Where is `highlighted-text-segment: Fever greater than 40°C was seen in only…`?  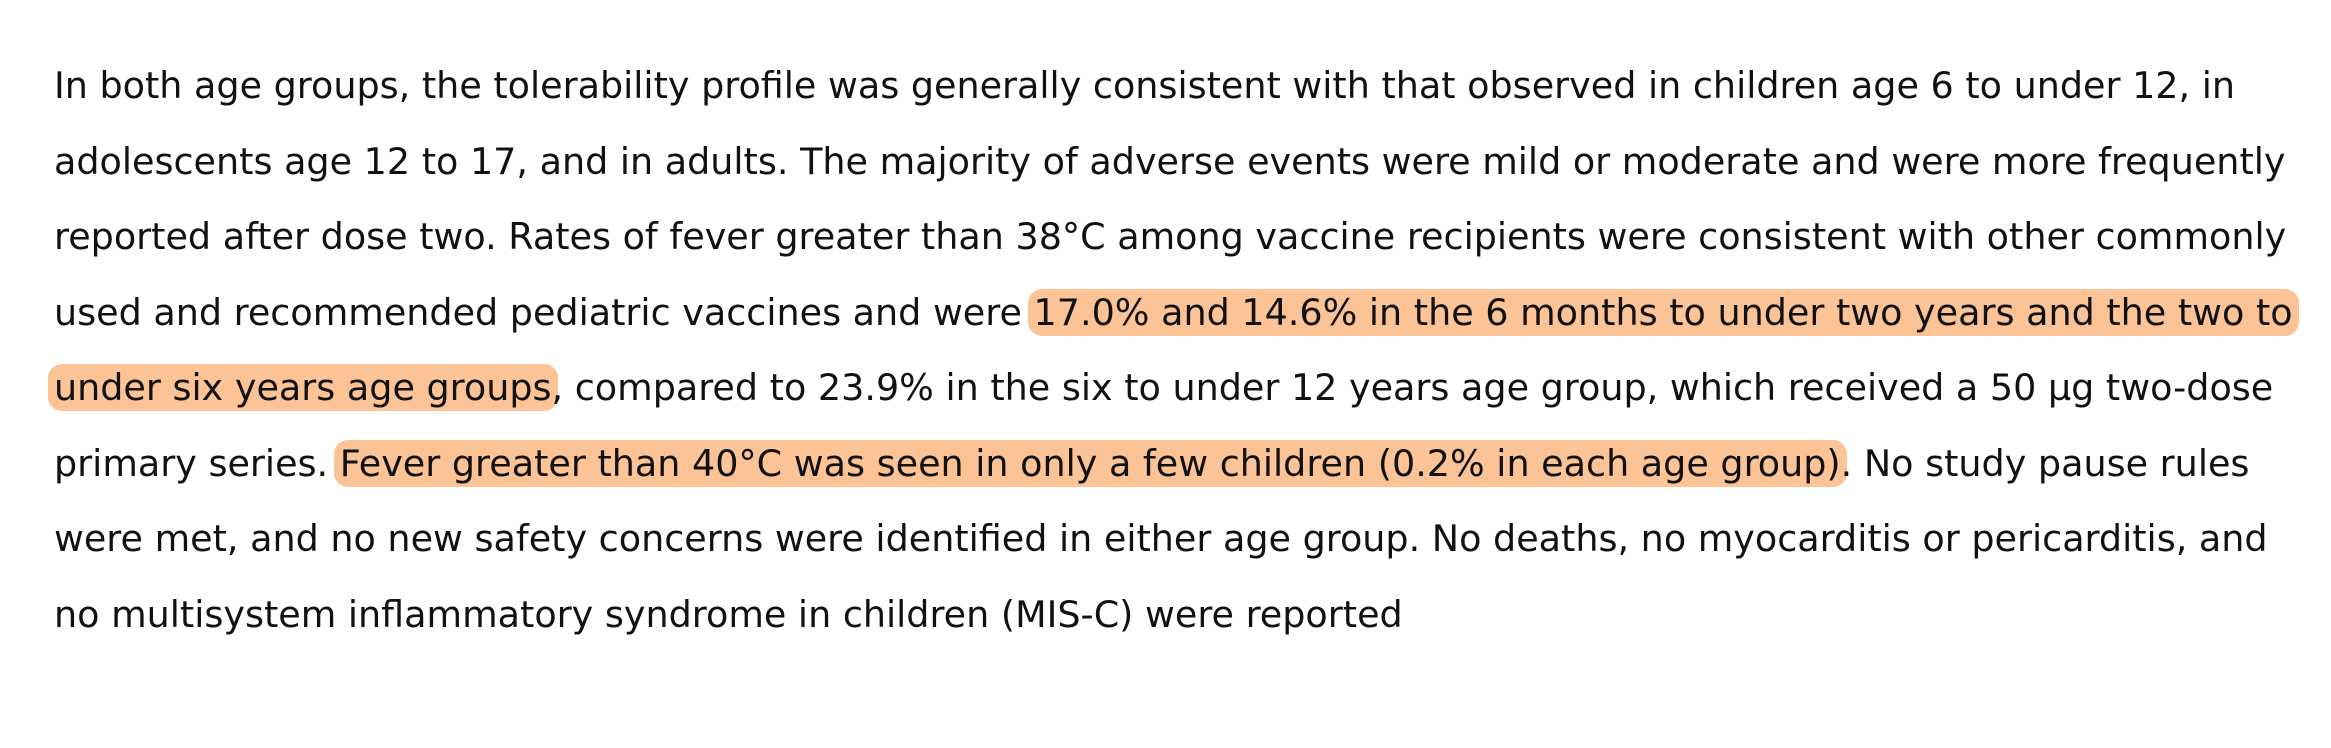
highlighted-text-segment: Fever greater than 40°C was seen in only… is located at coordinates (1090, 463).